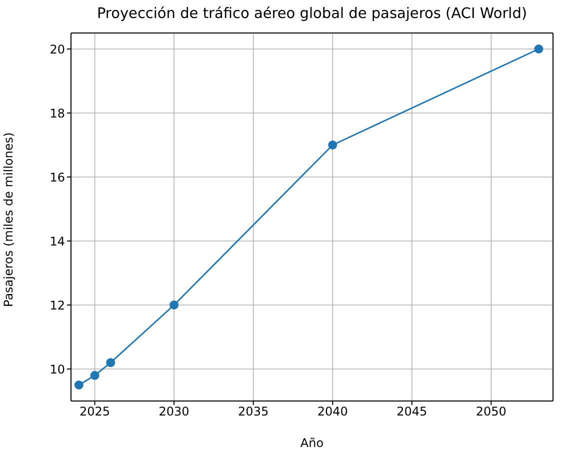  I want to click on x-tick-label: 2035, so click(253, 411).